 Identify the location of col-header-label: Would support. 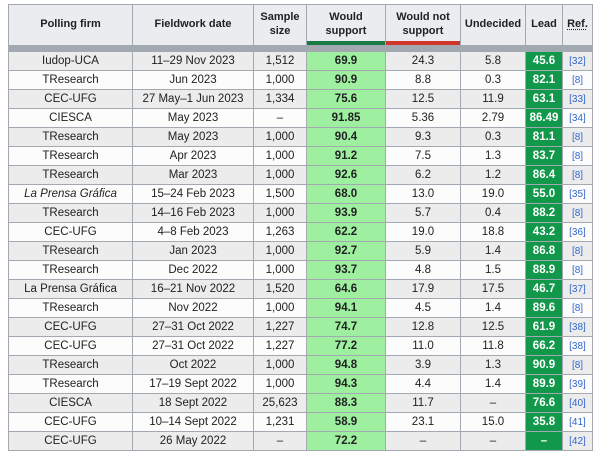
(346, 24).